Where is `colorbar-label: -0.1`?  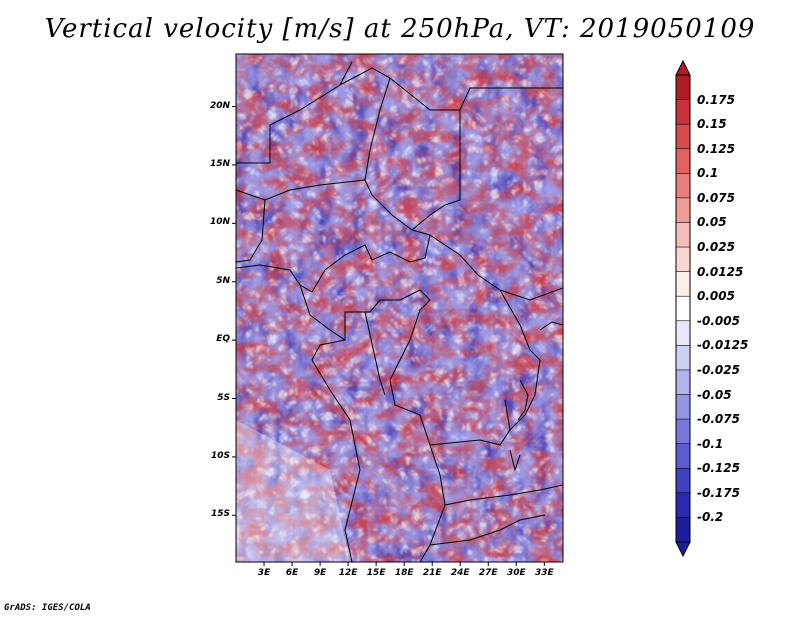 colorbar-label: -0.1 is located at coordinates (710, 443).